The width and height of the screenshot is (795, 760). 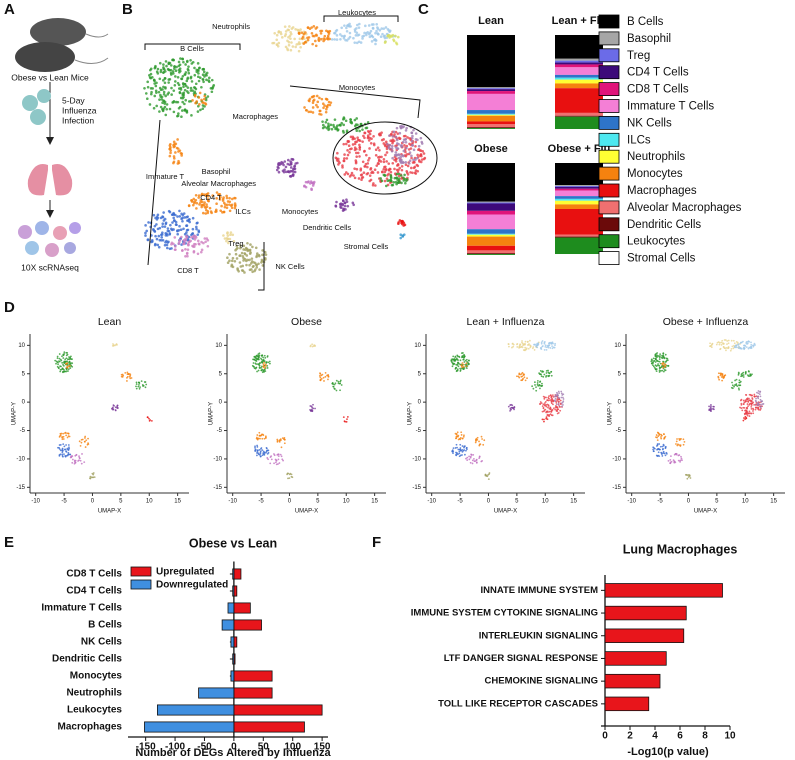 What do you see at coordinates (212, 413) in the screenshot?
I see `y-axis-label: UMAP-Y` at bounding box center [212, 413].